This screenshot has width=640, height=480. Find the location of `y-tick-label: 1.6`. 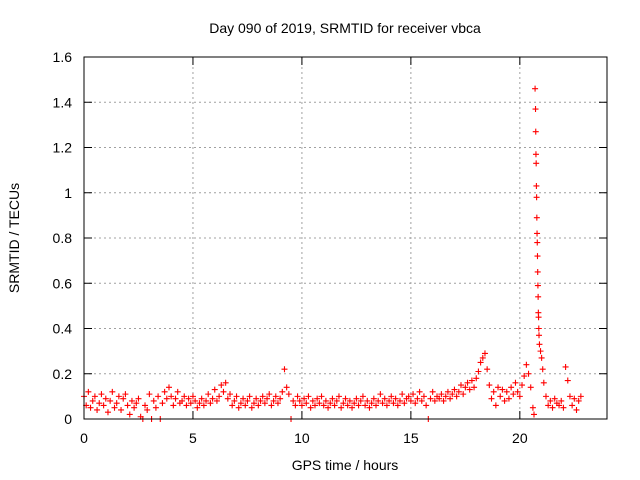

y-tick-label: 1.6 is located at coordinates (63, 57).